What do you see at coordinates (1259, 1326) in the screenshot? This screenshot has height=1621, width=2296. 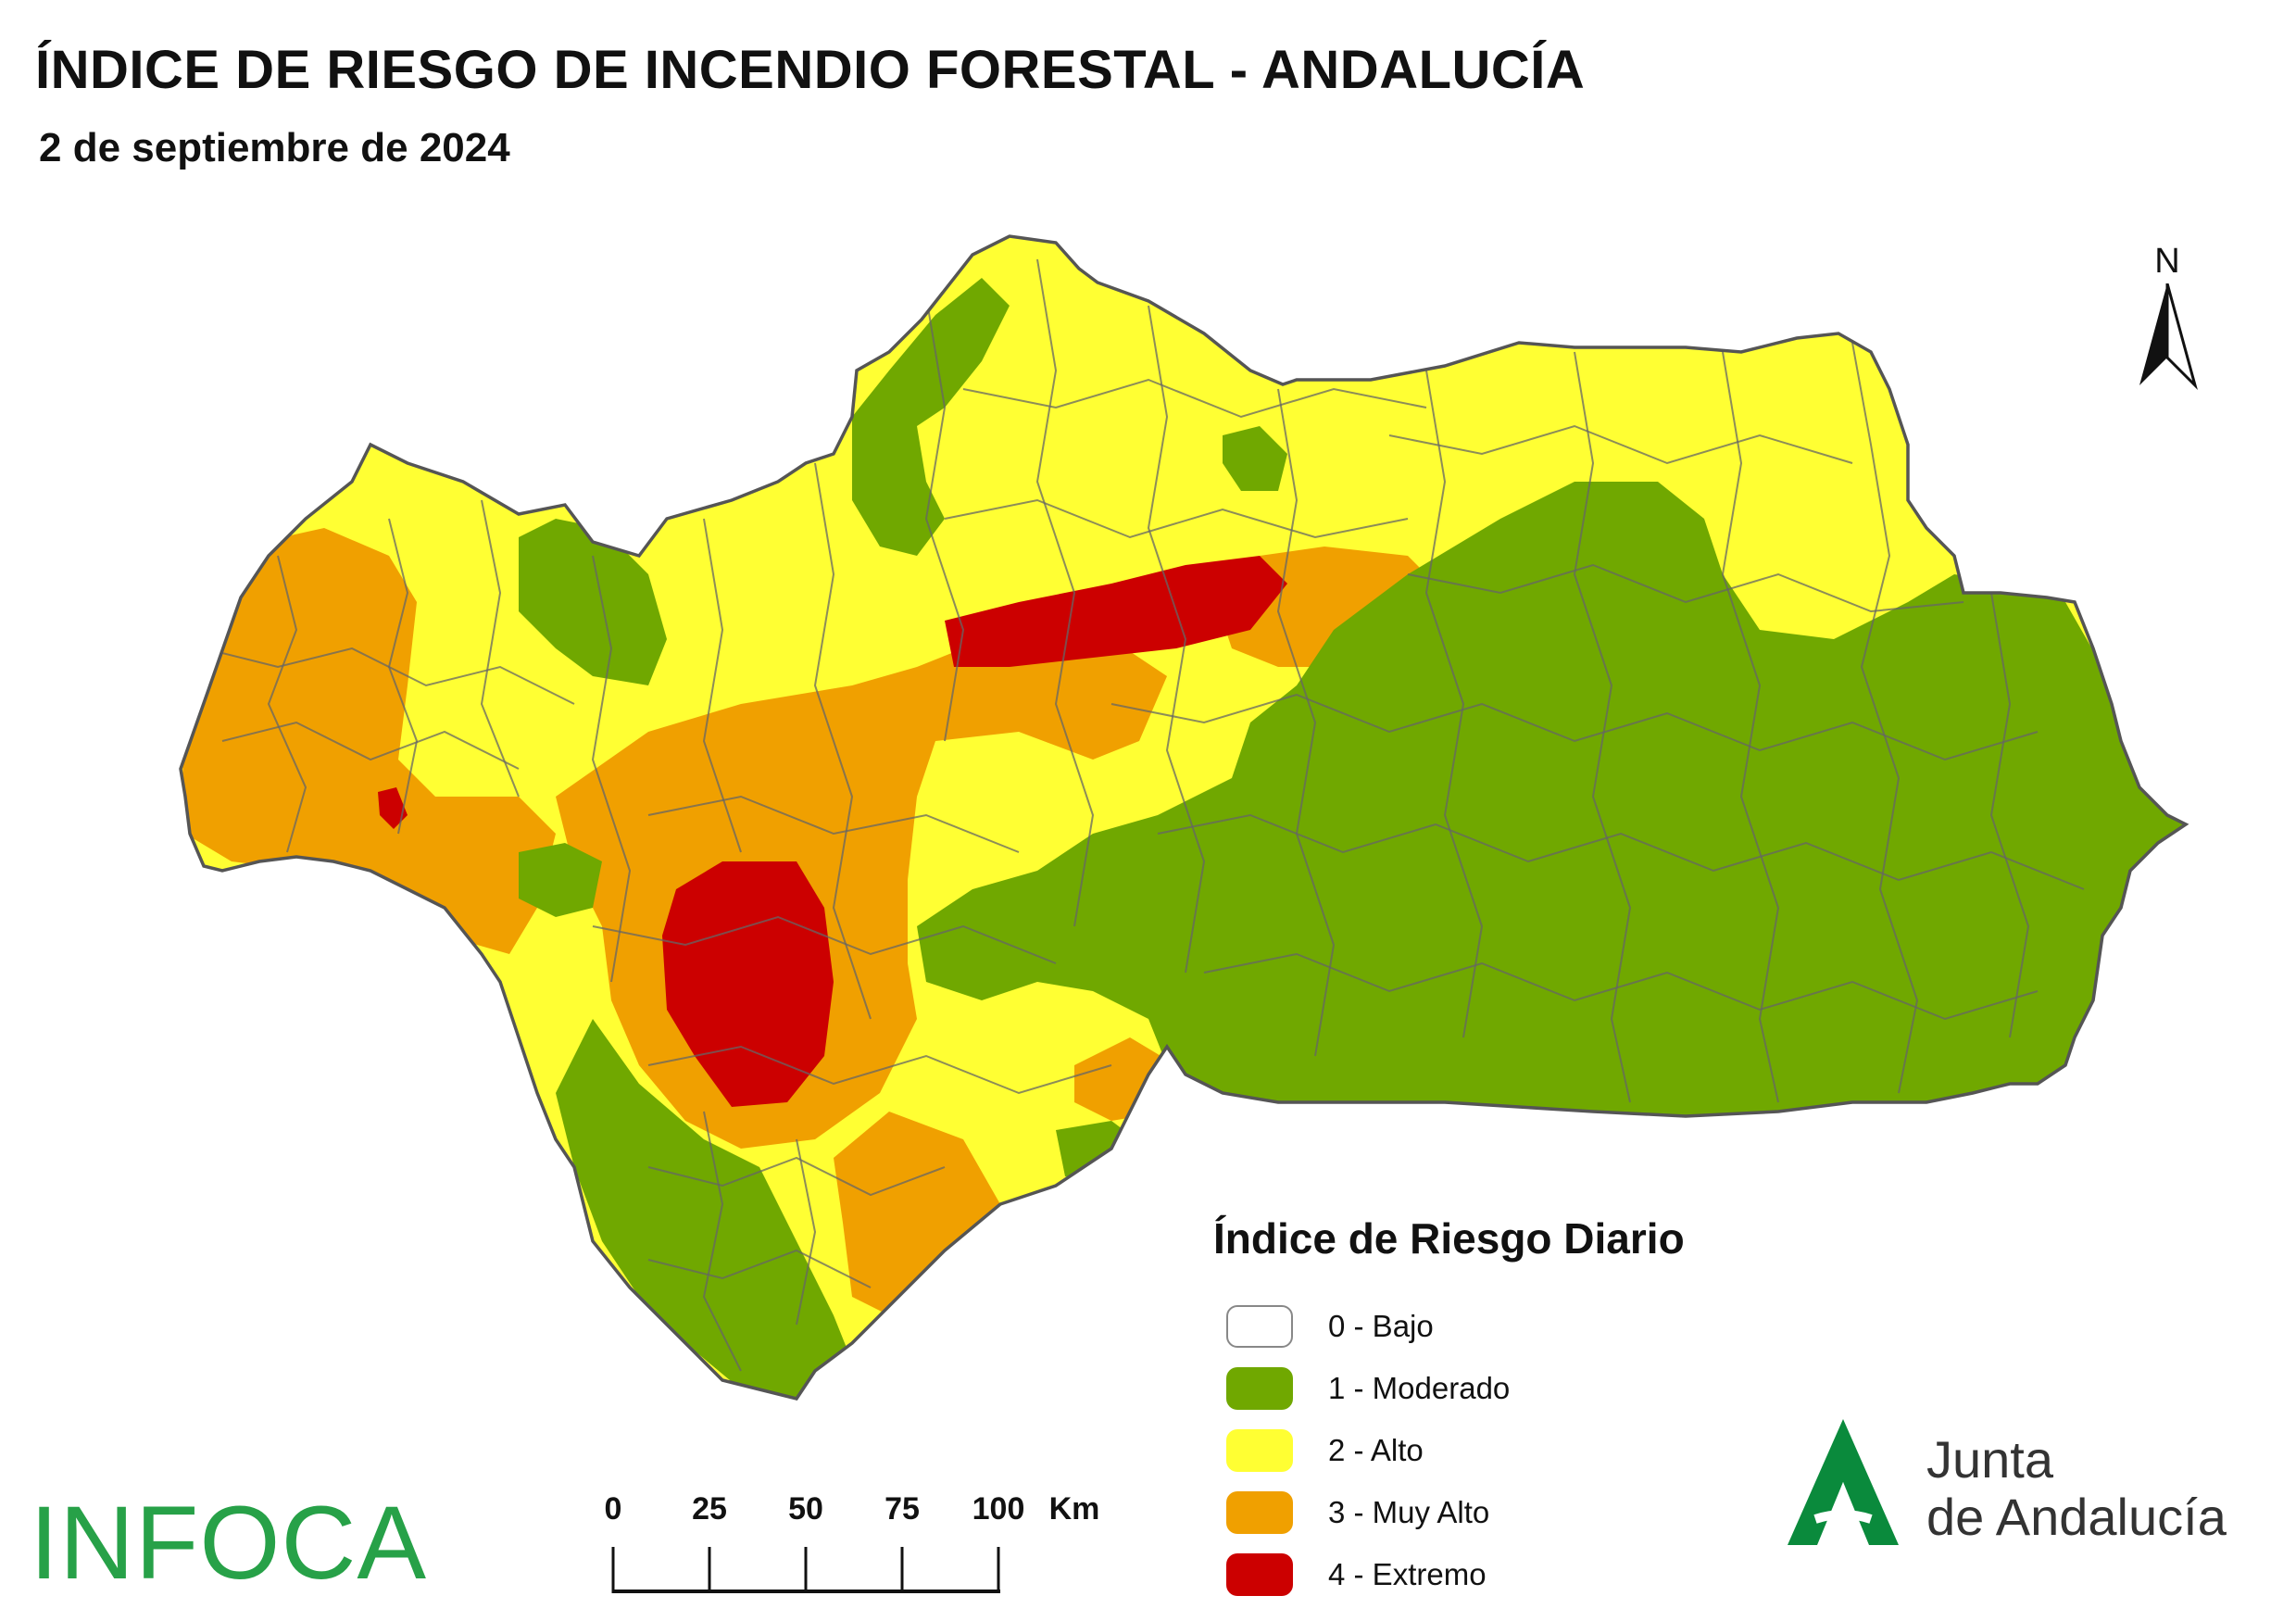 I see `legend-swatch-bajo` at bounding box center [1259, 1326].